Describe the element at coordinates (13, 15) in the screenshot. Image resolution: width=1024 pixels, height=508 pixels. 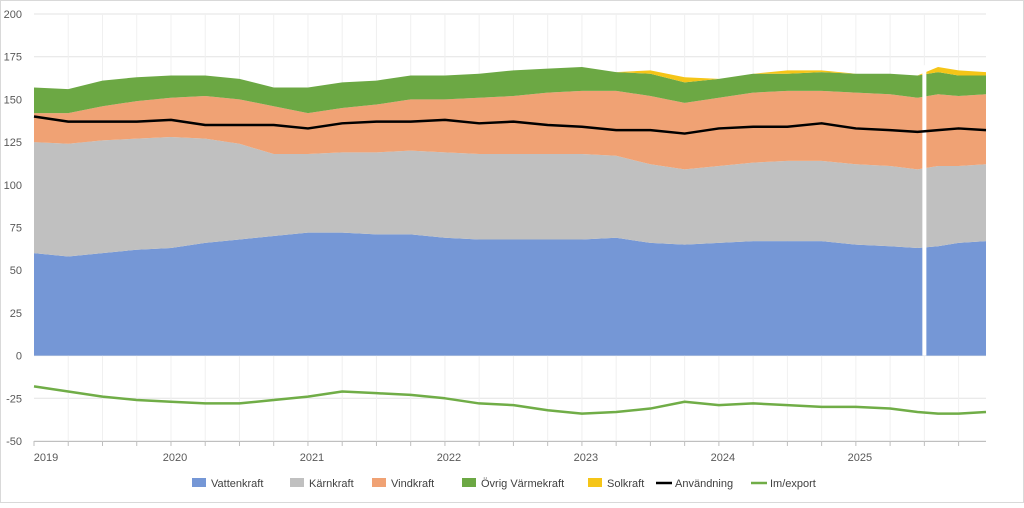
I see `y-tick-label: 200` at that location.